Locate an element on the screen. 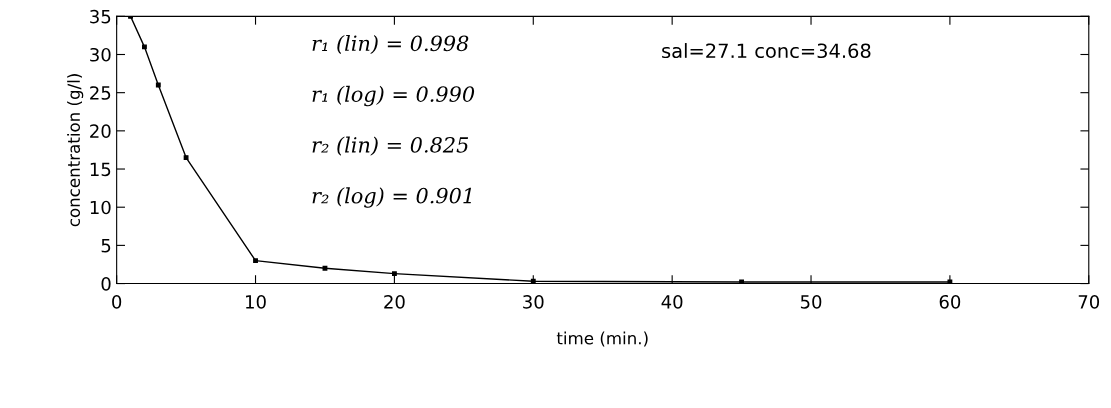 The height and width of the screenshot is (408, 1111). y-tick-label: 25 is located at coordinates (100, 93).